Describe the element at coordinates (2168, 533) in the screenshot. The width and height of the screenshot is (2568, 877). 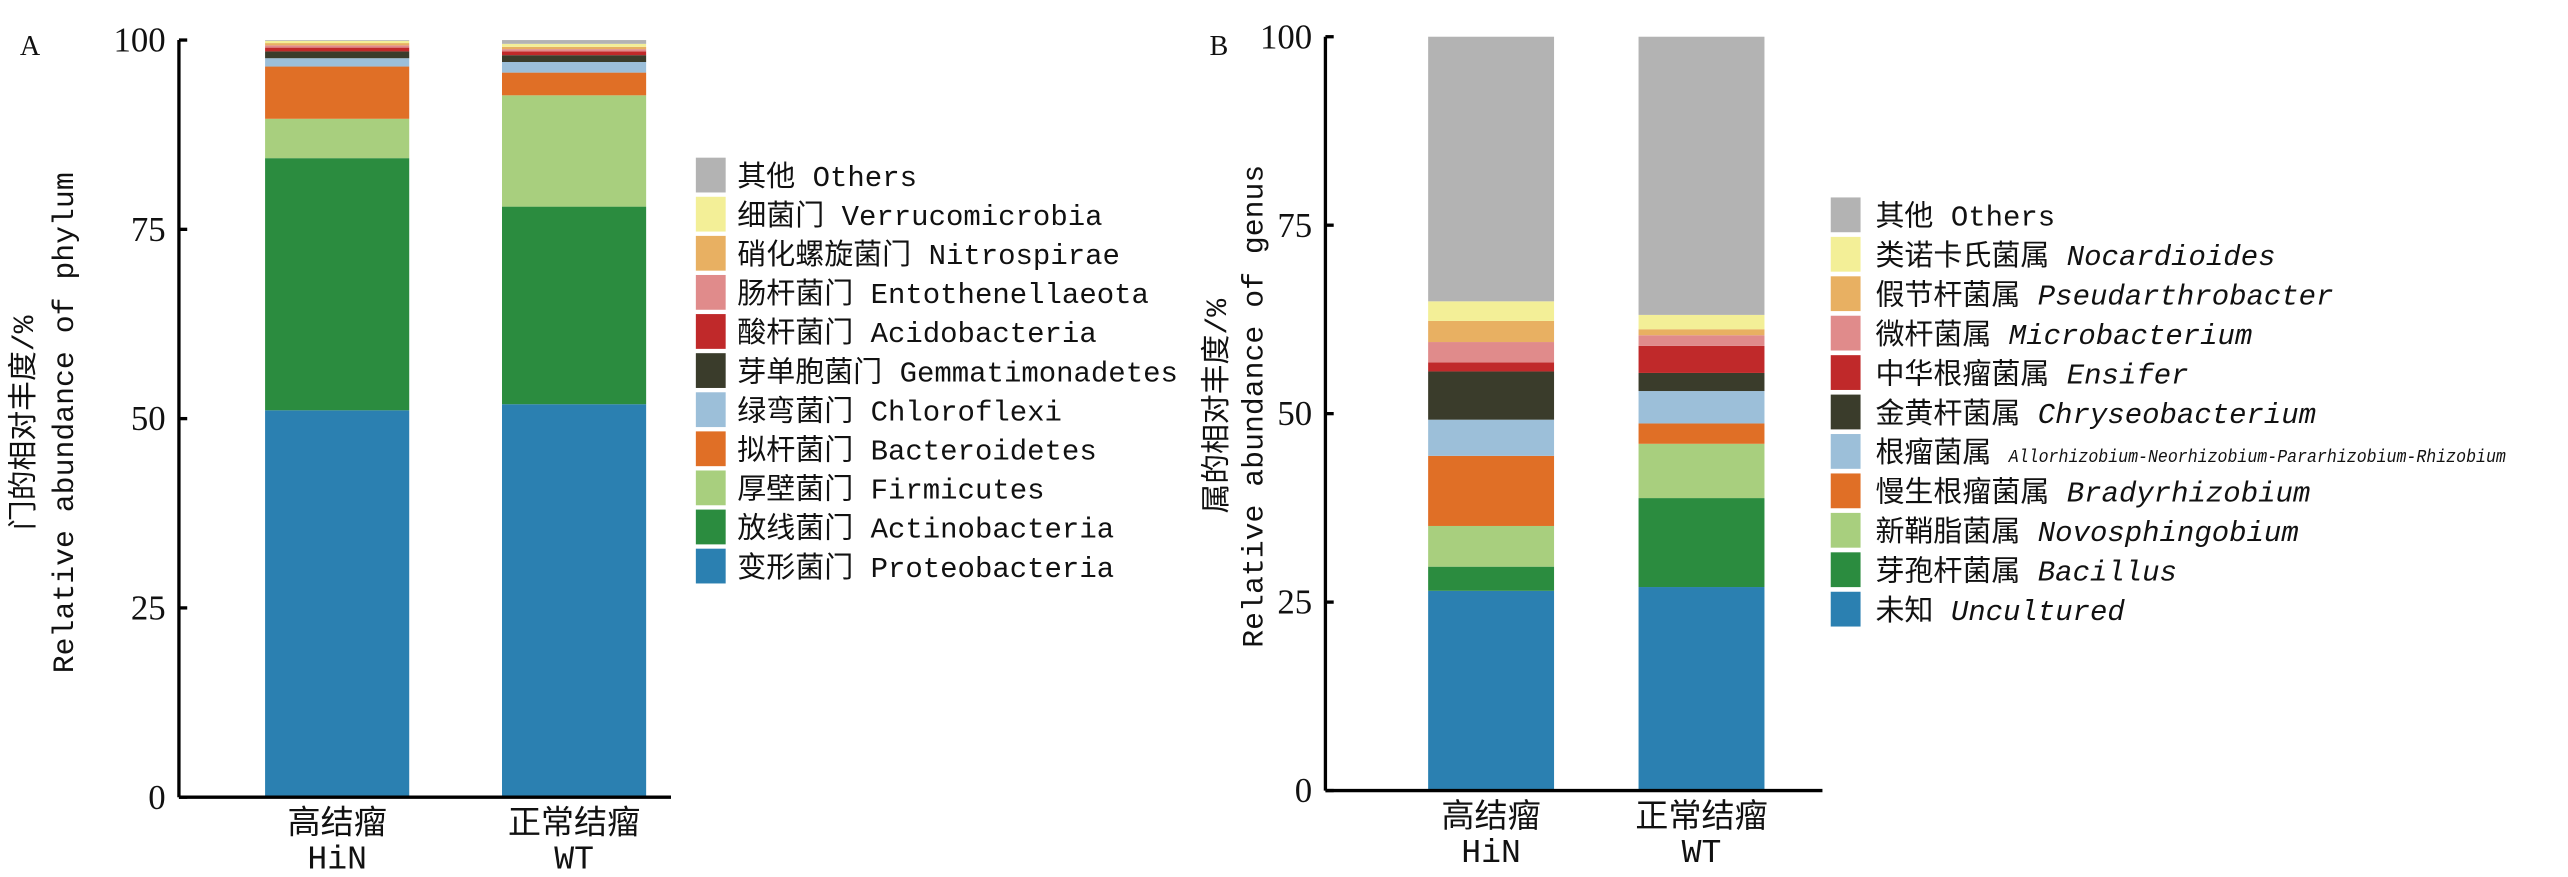
I see `legend-label-latin: Novosphingobium` at that location.